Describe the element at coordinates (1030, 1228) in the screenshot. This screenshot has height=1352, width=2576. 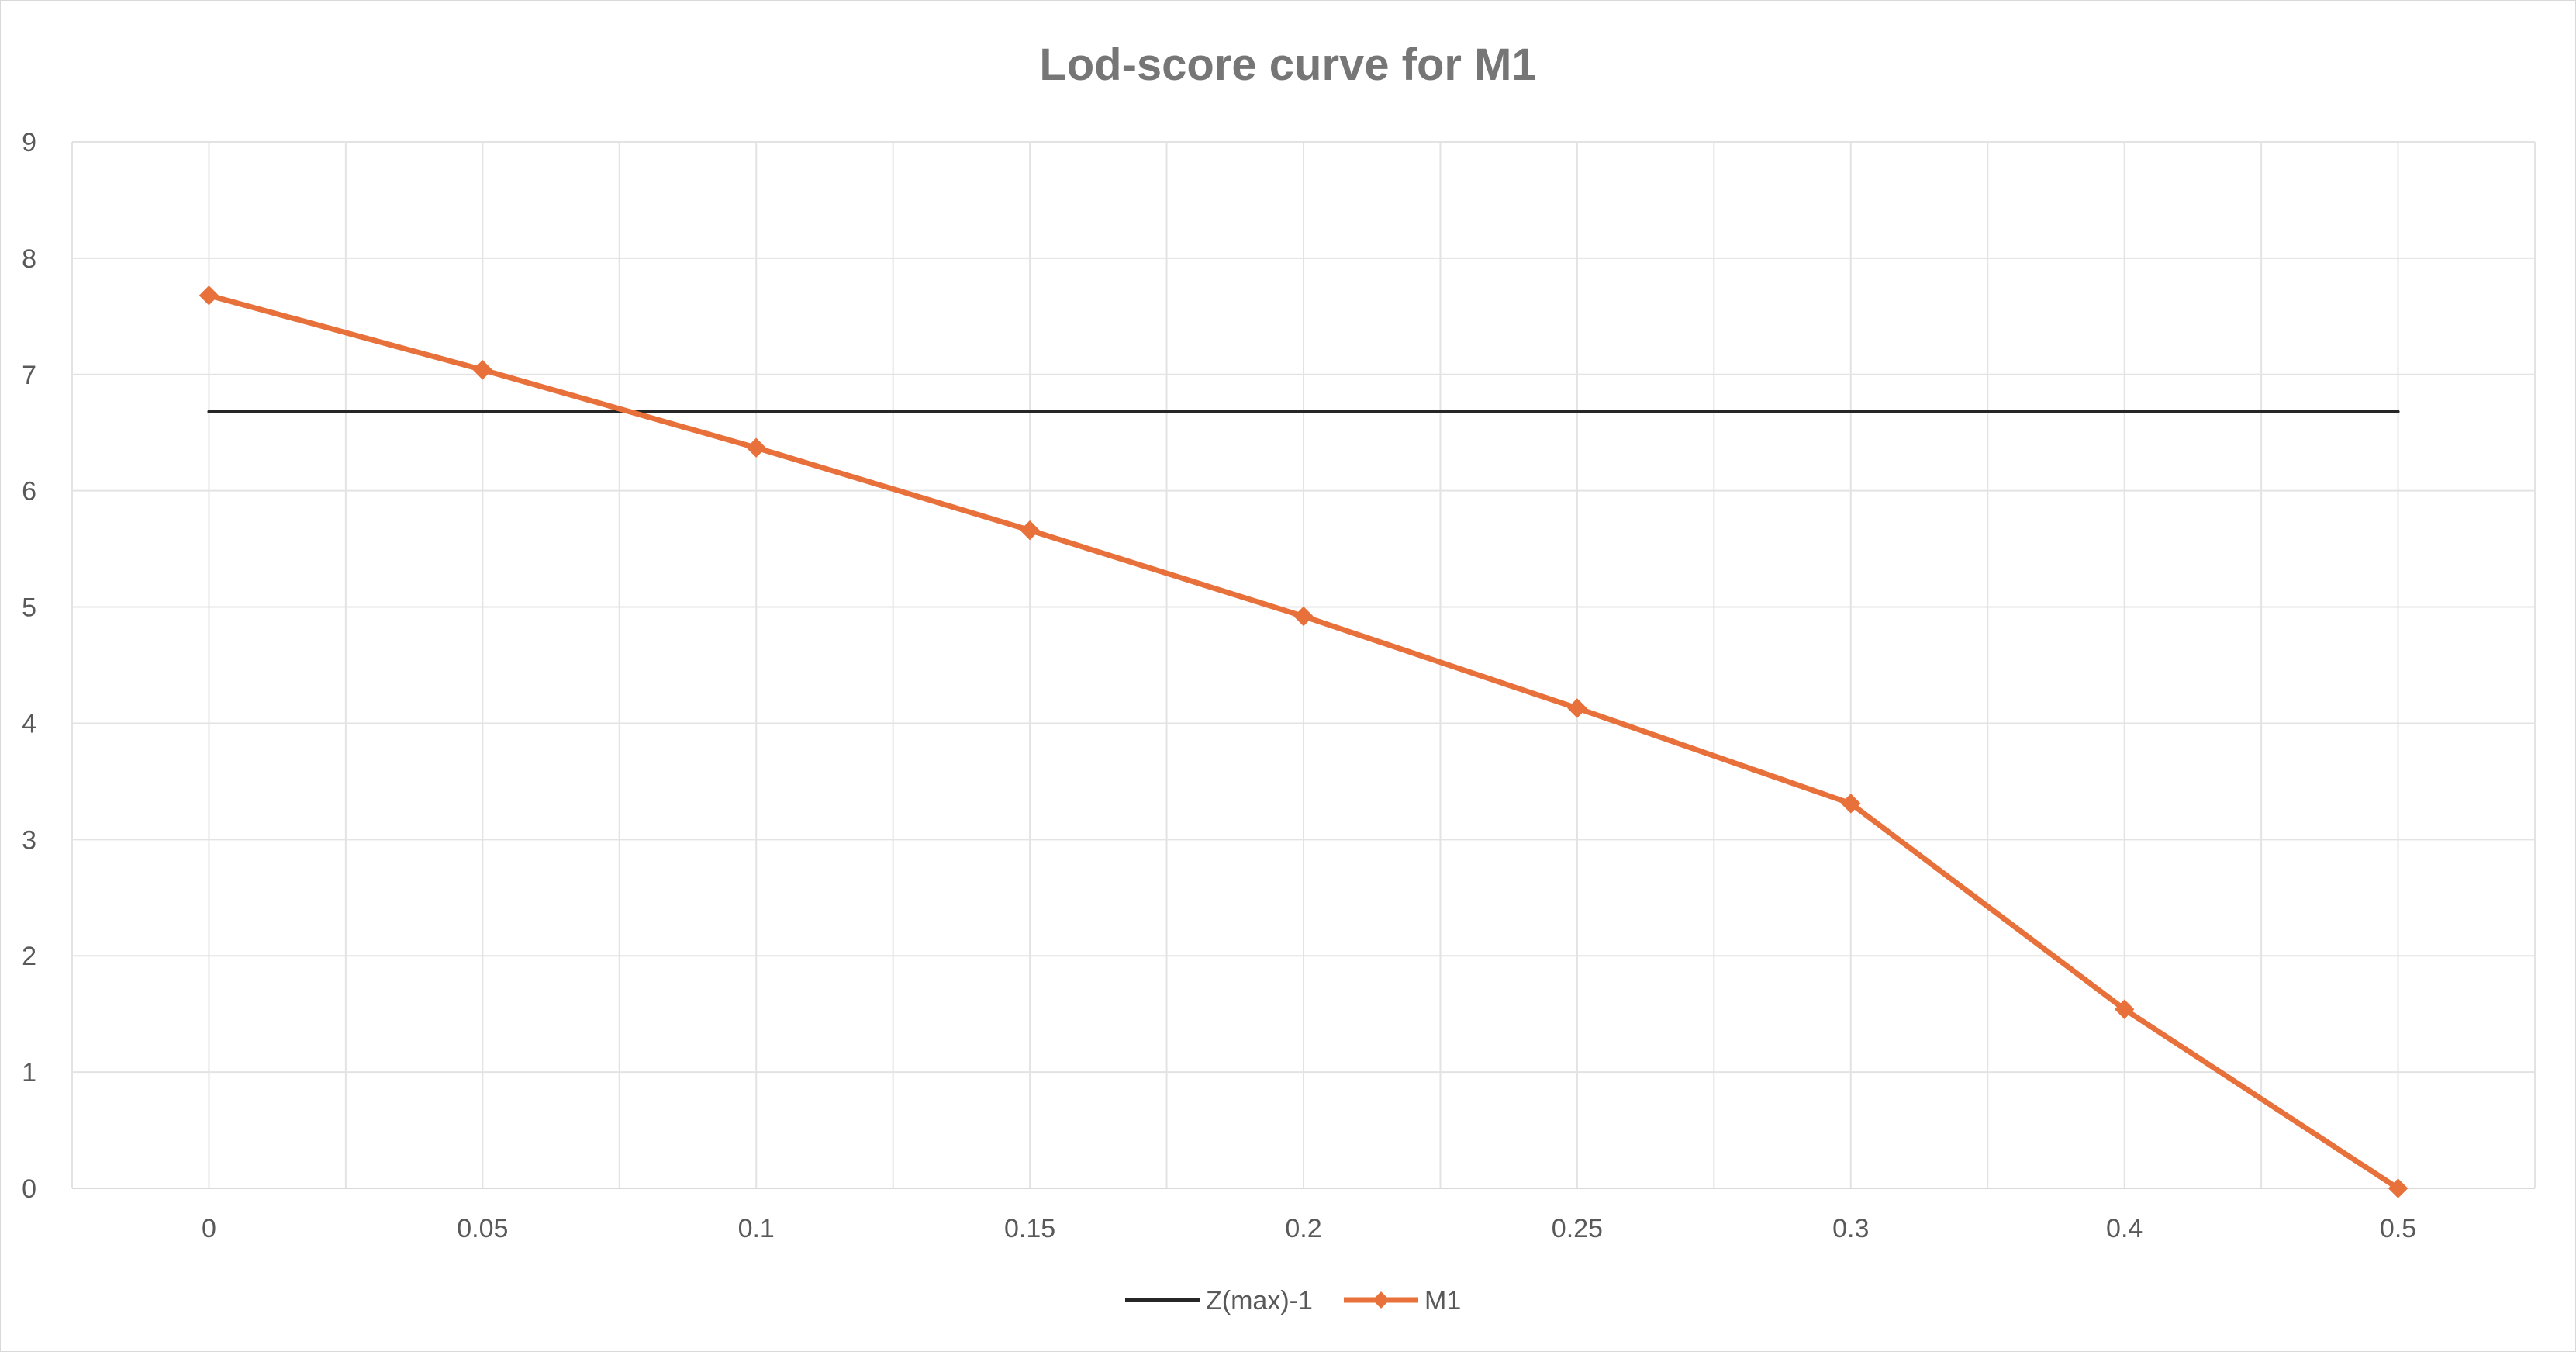
I see `x-tick-label: 0.15` at that location.